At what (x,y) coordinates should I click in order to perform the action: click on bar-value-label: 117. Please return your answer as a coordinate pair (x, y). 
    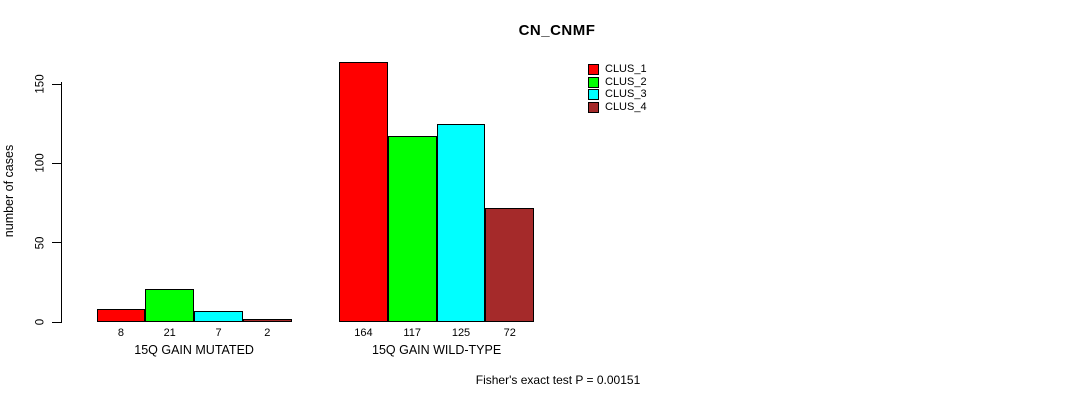
    Looking at the image, I should click on (412, 333).